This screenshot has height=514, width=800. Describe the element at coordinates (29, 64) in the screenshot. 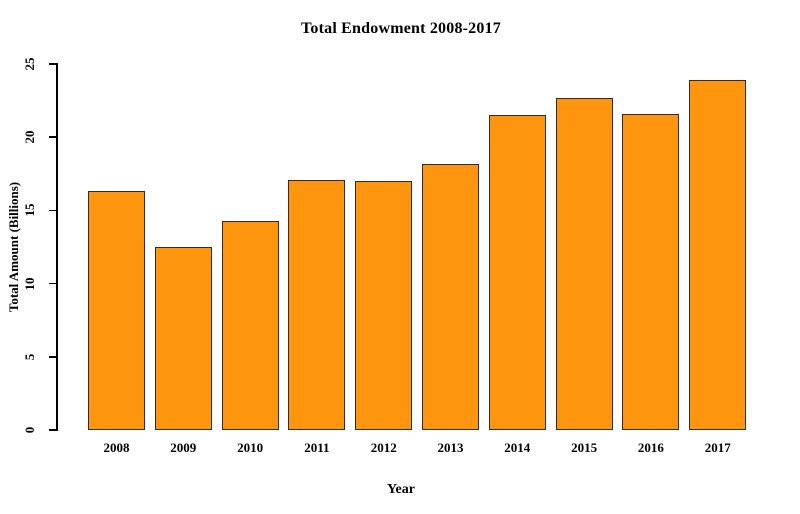

I see `y-tick-label: 25` at that location.